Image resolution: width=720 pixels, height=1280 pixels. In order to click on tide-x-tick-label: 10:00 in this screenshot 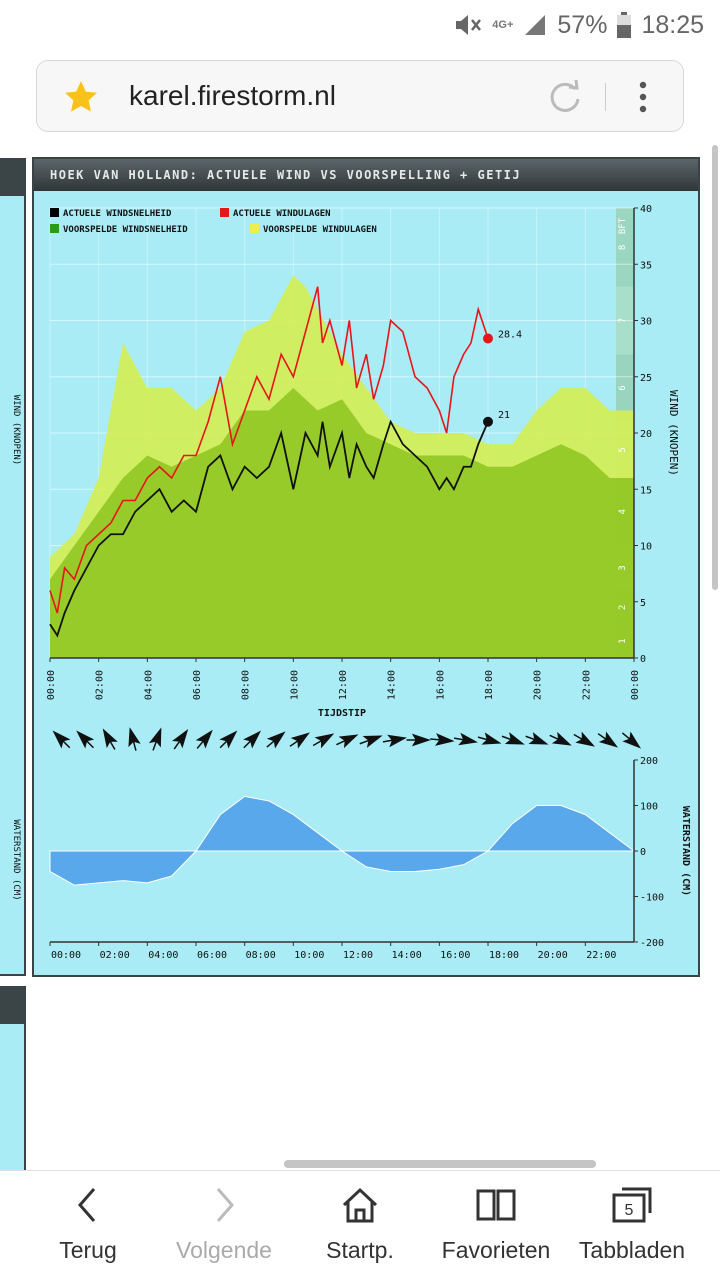, I will do `click(309, 955)`.